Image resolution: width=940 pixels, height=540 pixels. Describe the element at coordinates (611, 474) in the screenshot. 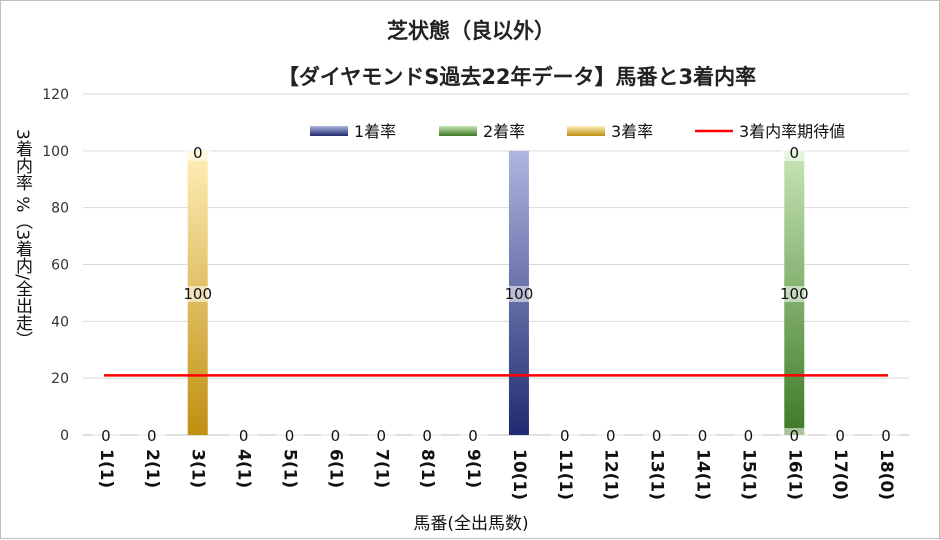

I see `x-tick-label: 12(1)` at that location.